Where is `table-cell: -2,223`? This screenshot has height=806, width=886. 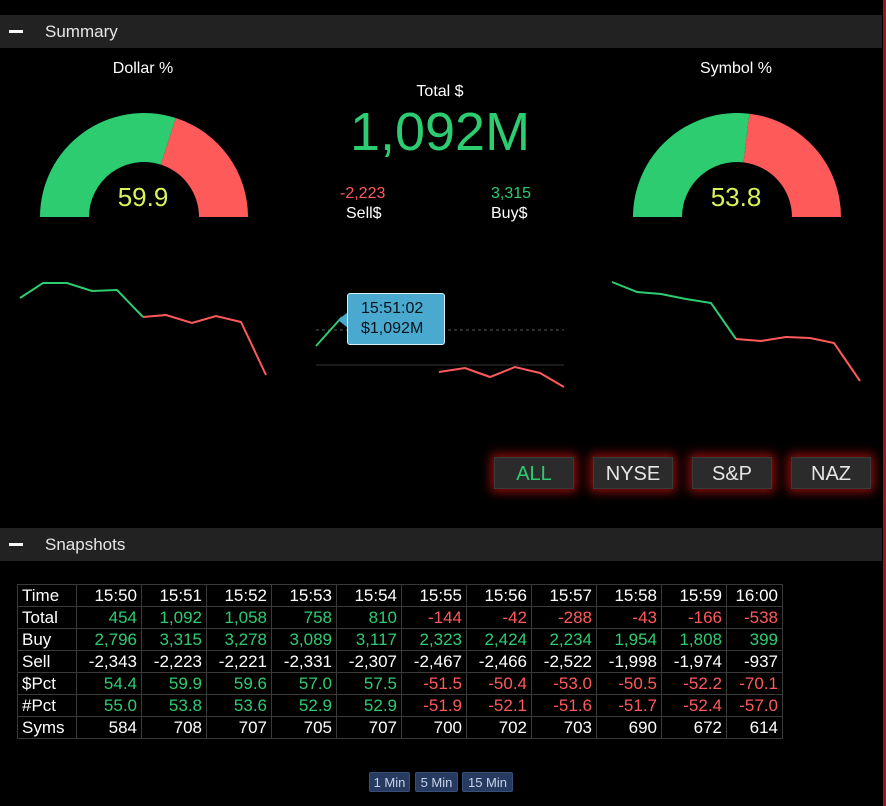
table-cell: -2,223 is located at coordinates (174, 661).